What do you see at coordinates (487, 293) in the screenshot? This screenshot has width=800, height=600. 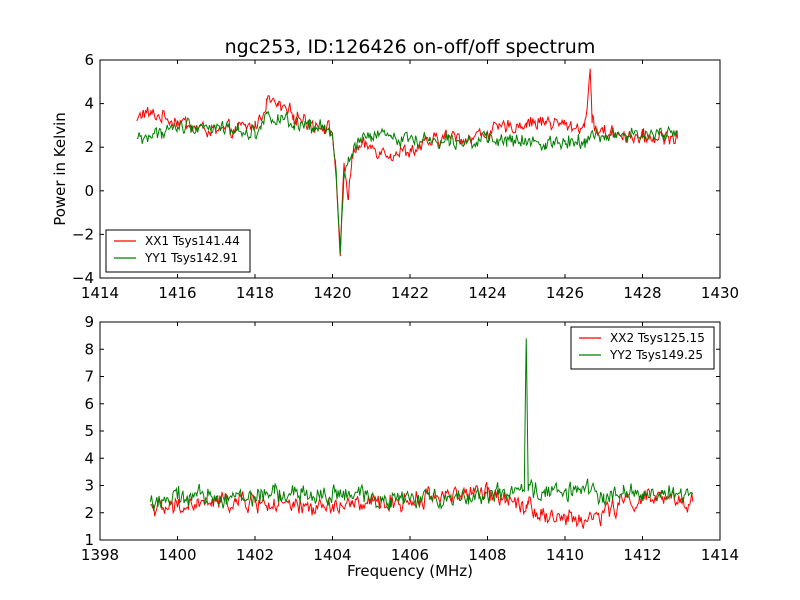 I see `x-tick-label: 1424` at bounding box center [487, 293].